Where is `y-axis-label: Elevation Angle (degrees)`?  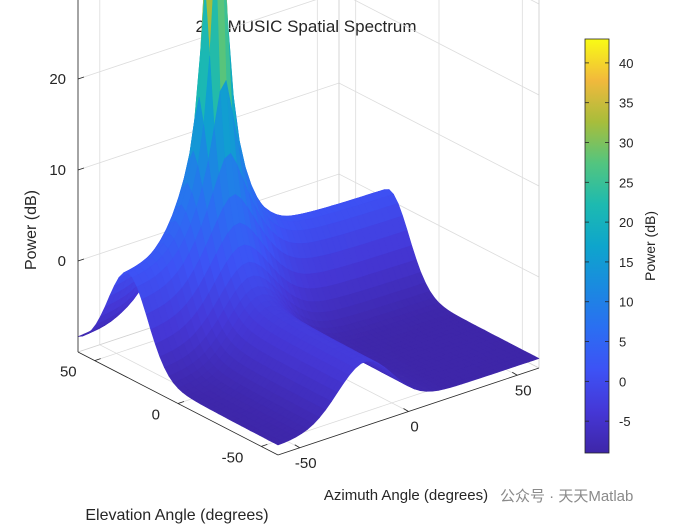 y-axis-label: Elevation Angle (degrees) is located at coordinates (176, 515).